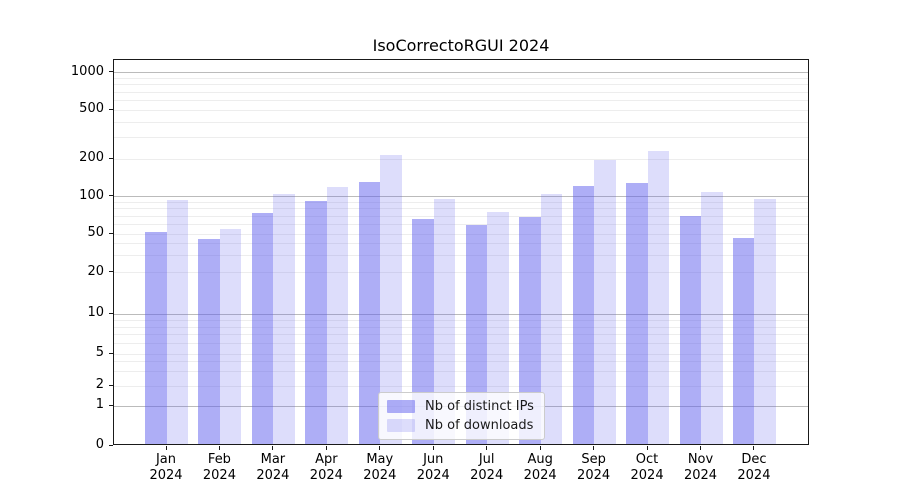 The width and height of the screenshot is (900, 500). Describe the element at coordinates (219, 467) in the screenshot. I see `x-tick-label: Feb 2024` at that location.